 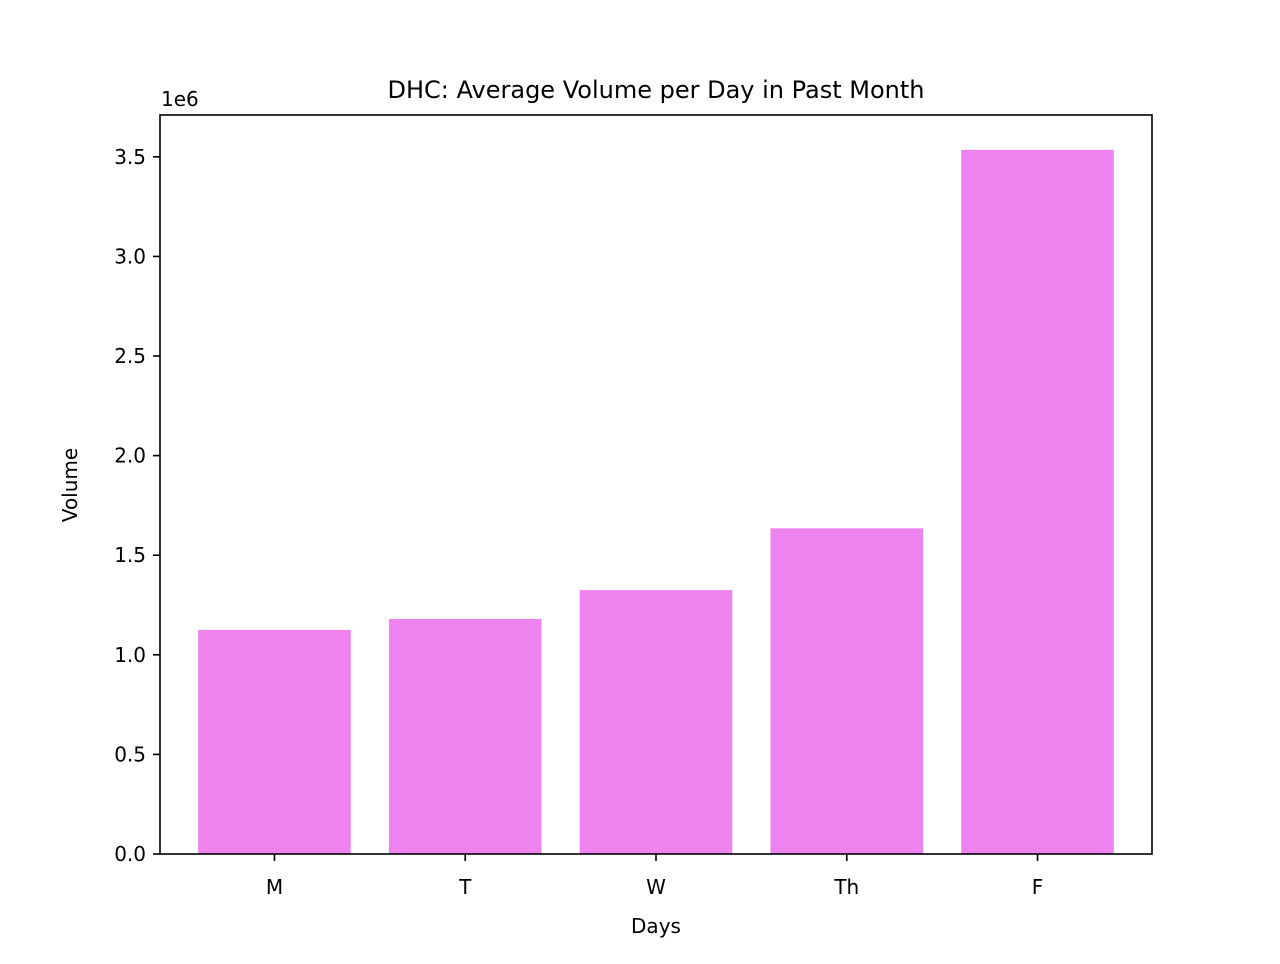 I want to click on y-axis-label: Volume, so click(x=70, y=485).